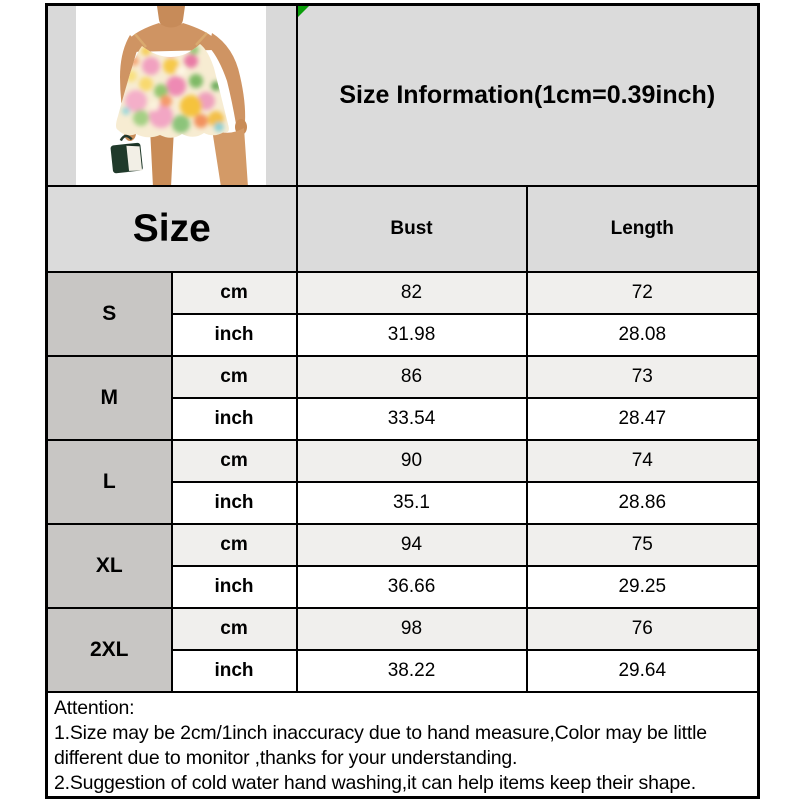  I want to click on length-value-cell: 28.86, so click(642, 502).